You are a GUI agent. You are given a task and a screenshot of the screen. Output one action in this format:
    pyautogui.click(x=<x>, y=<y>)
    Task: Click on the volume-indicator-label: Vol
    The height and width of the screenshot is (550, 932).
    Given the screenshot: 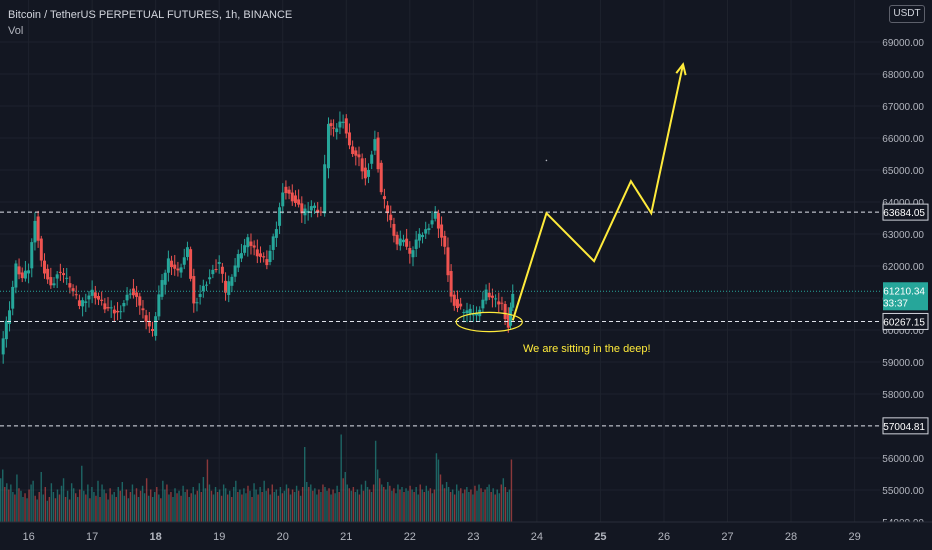 What is the action you would take?
    pyautogui.click(x=16, y=31)
    